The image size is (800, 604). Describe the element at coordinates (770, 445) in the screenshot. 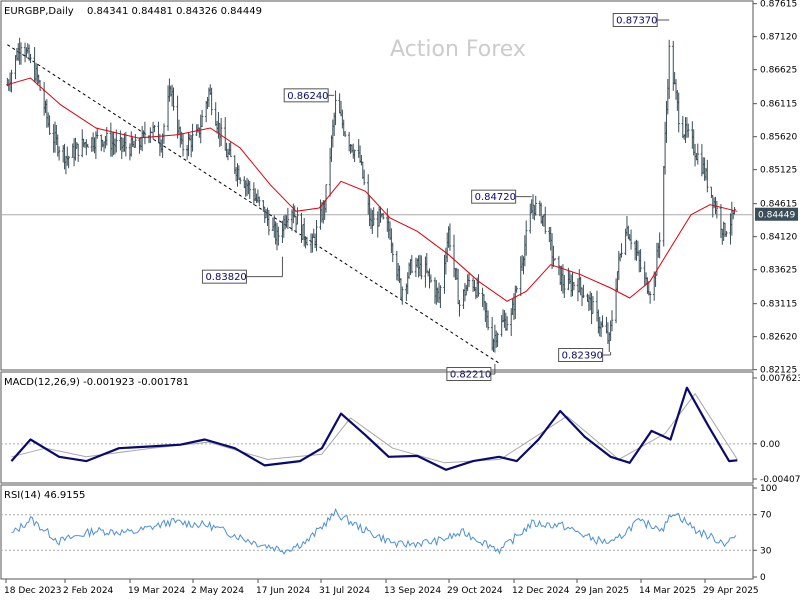

I see `macd-y-tick-label: 0.00` at that location.